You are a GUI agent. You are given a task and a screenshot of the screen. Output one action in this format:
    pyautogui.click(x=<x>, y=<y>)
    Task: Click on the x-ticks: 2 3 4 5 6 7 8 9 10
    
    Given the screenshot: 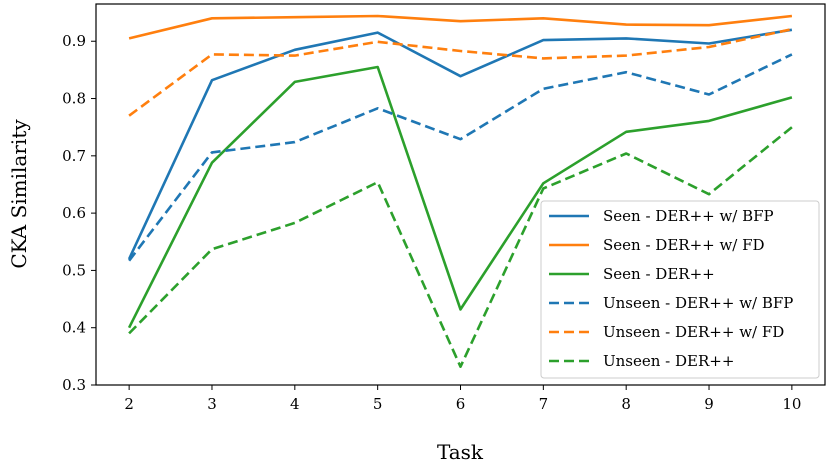 What is the action you would take?
    pyautogui.click(x=462, y=399)
    